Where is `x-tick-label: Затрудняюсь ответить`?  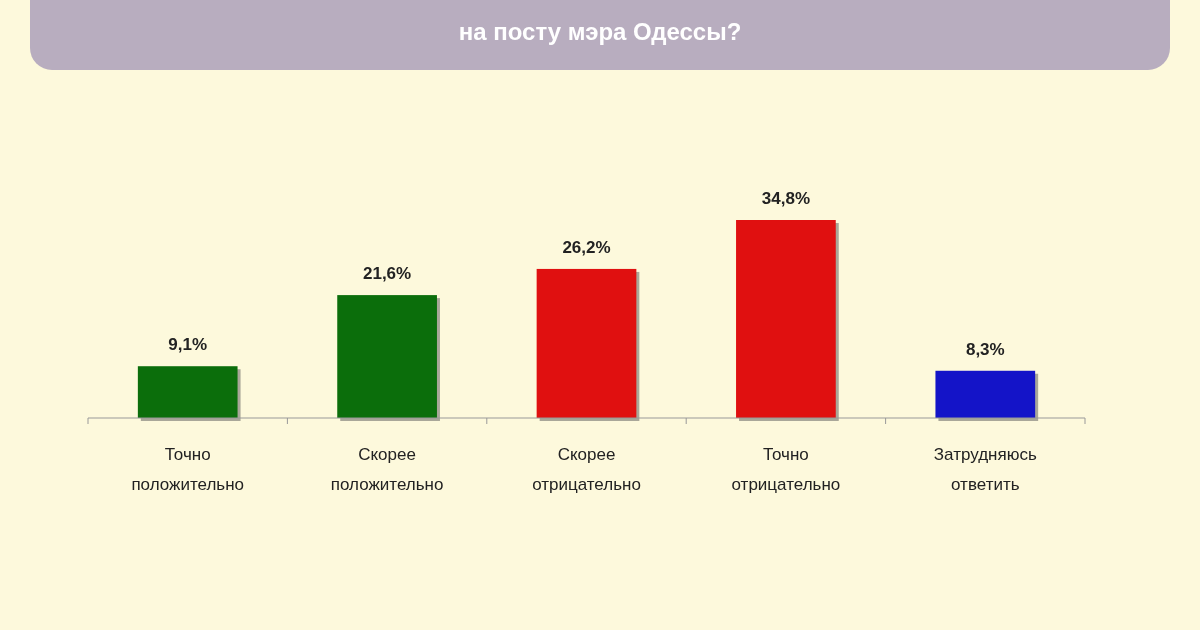
x-tick-label: Затрудняюсь ответить is located at coordinates (985, 469).